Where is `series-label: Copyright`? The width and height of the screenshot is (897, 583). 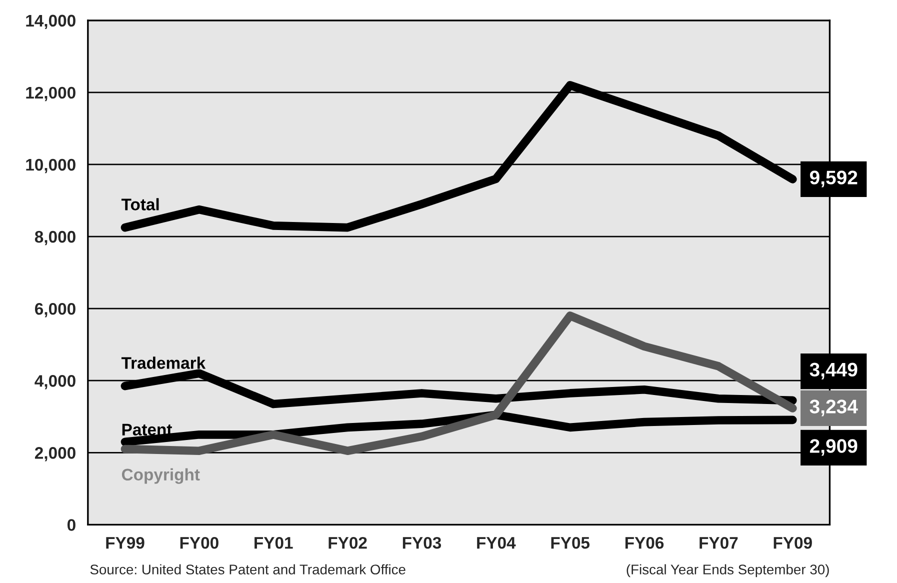
series-label: Copyright is located at coordinates (161, 476).